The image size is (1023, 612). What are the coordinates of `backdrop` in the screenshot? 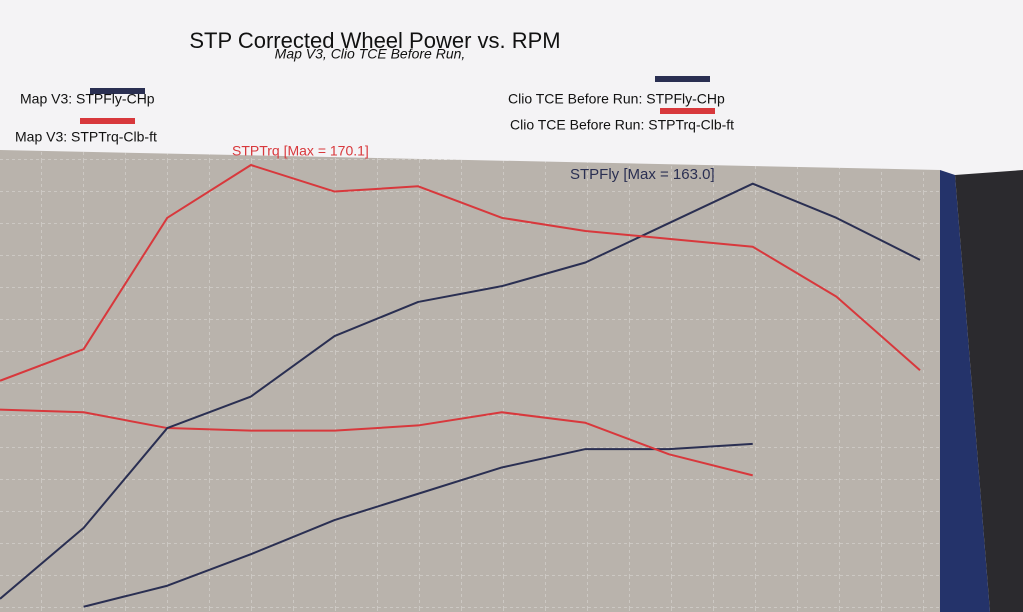 It's located at (989, 391).